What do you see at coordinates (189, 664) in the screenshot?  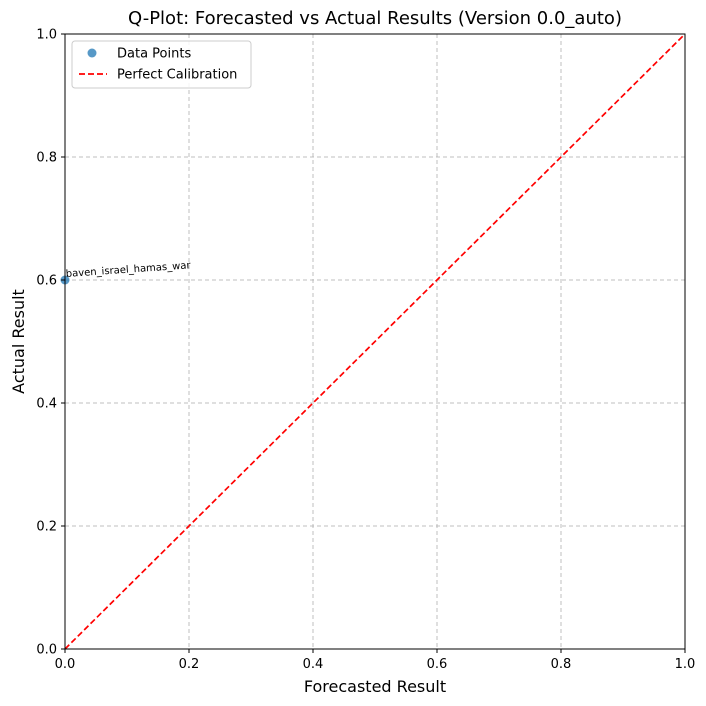 I see `x-tick-label: 0.2` at bounding box center [189, 664].